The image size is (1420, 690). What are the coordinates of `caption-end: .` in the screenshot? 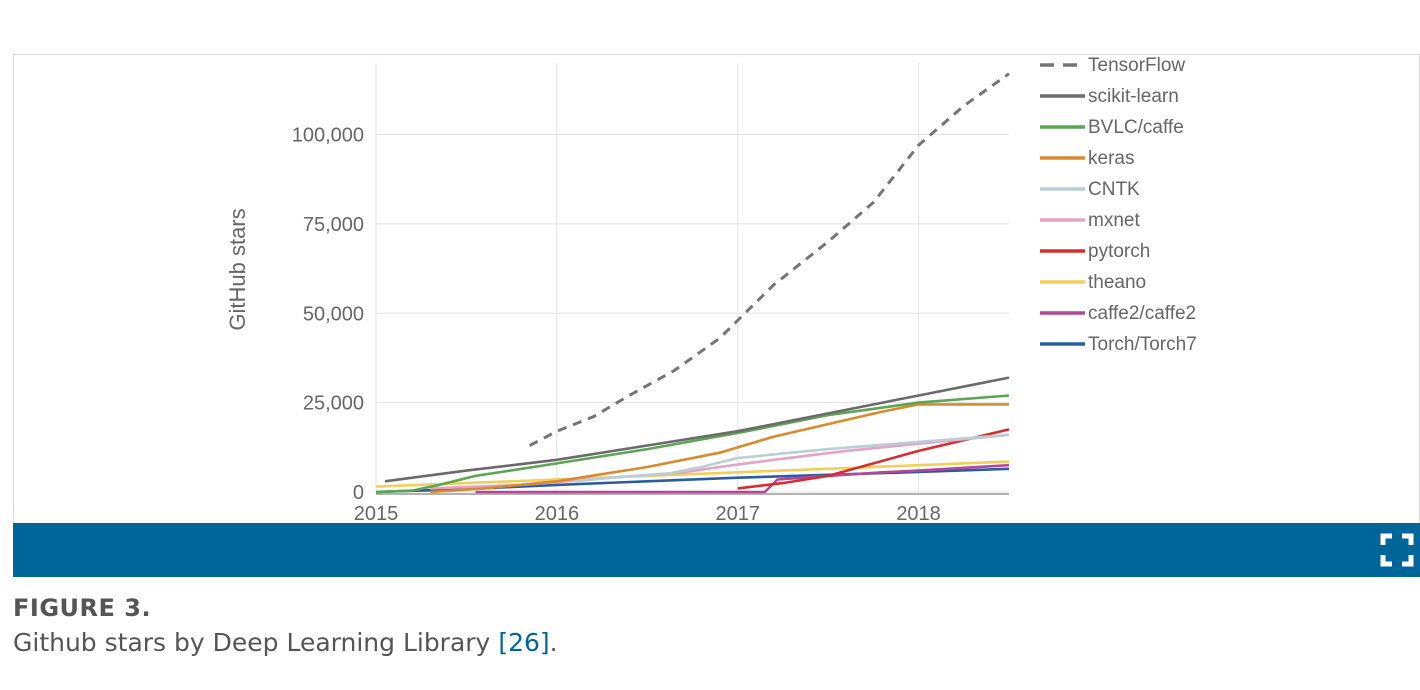 It's located at (553, 642).